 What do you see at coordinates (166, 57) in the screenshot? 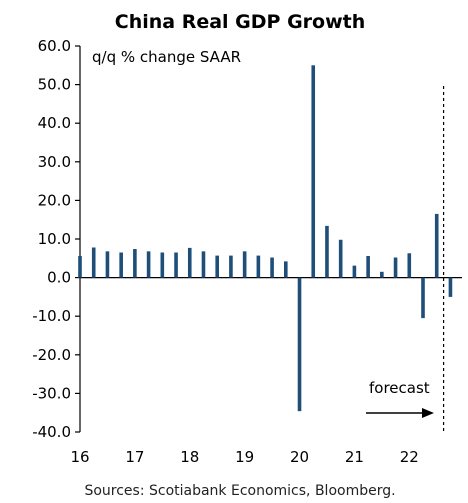
I see `unit-label: q/q % change SAAR` at bounding box center [166, 57].